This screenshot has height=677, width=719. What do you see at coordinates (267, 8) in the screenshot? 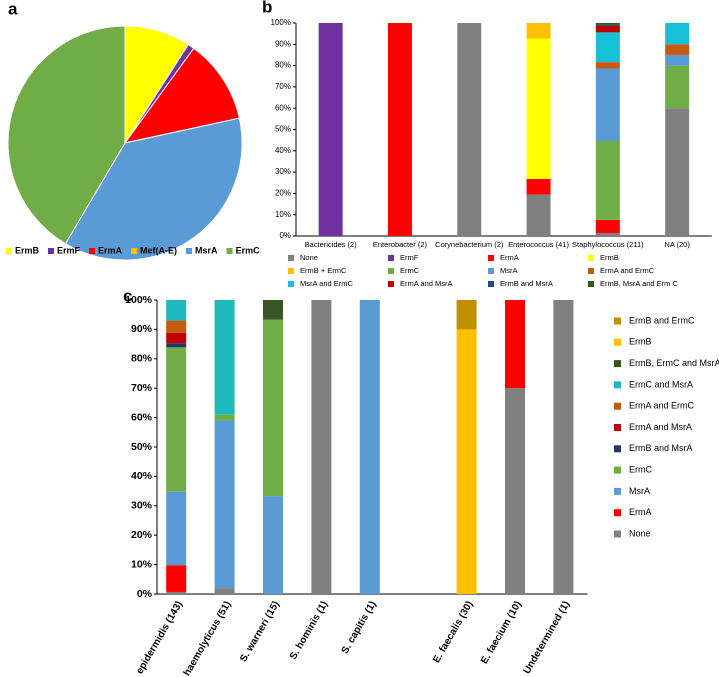
I see `panel-label: b` at bounding box center [267, 8].